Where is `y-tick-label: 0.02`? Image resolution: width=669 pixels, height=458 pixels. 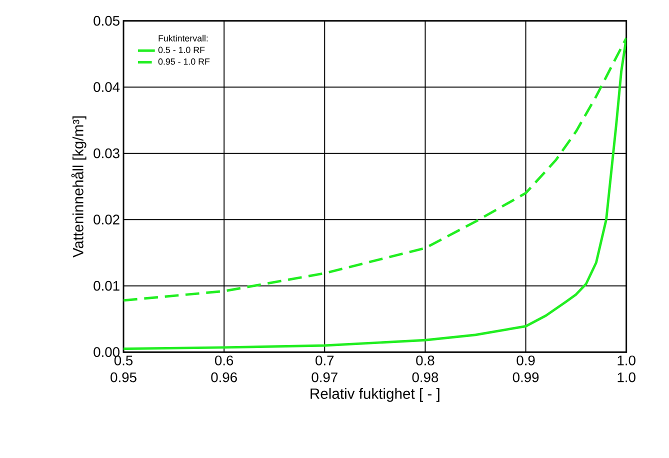
y-tick-label: 0.02 is located at coordinates (107, 219).